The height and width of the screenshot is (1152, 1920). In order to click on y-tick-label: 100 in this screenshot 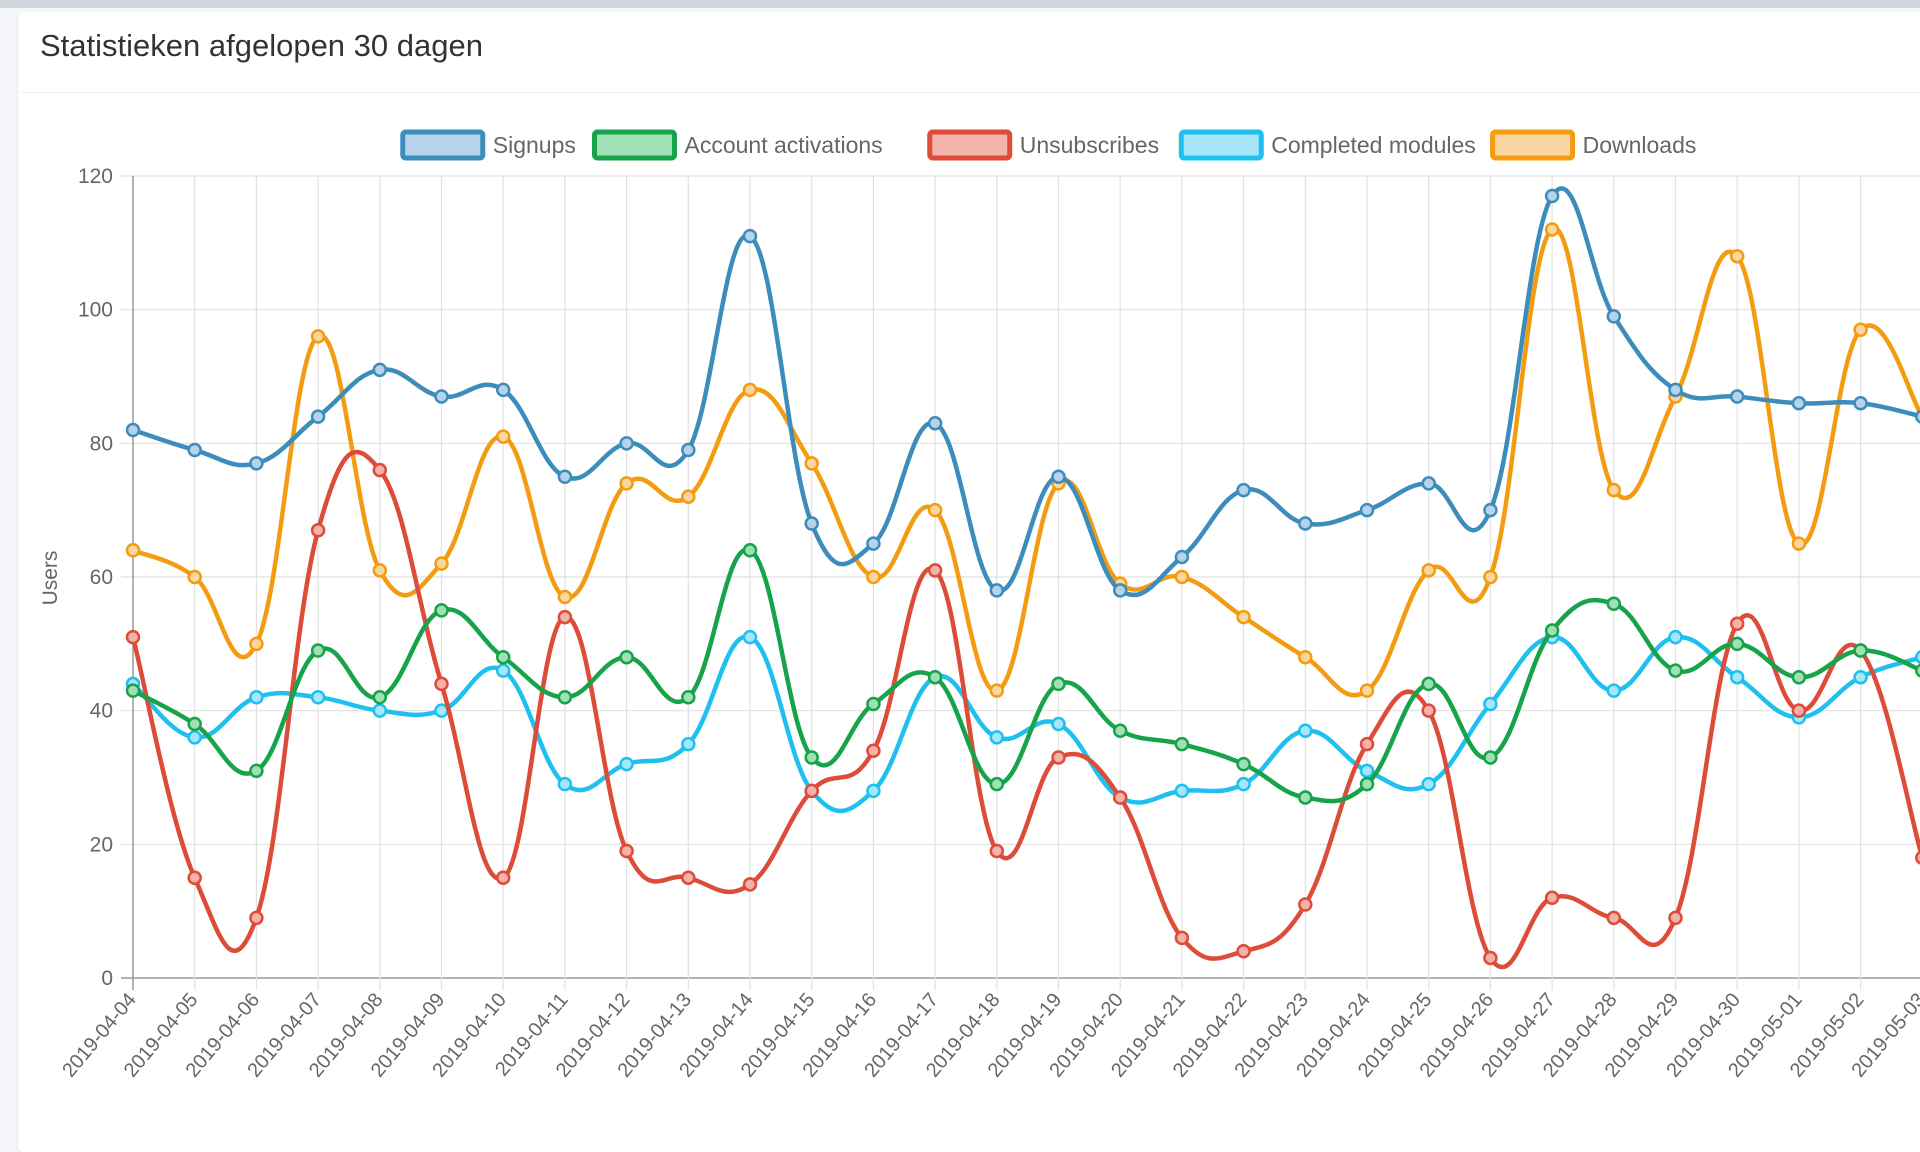, I will do `click(95, 310)`.